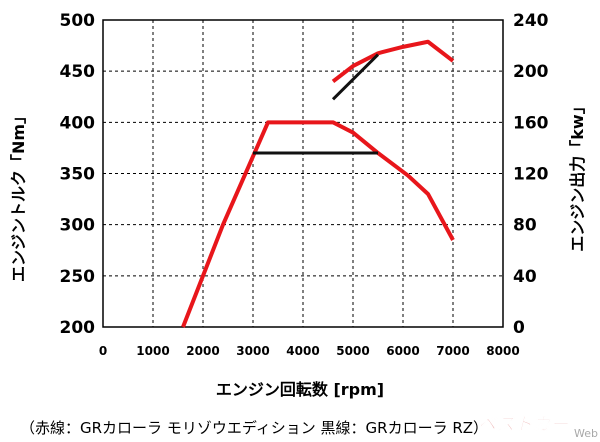 The height and width of the screenshot is (442, 600). I want to click on x-tick-label: 0, so click(103, 351).